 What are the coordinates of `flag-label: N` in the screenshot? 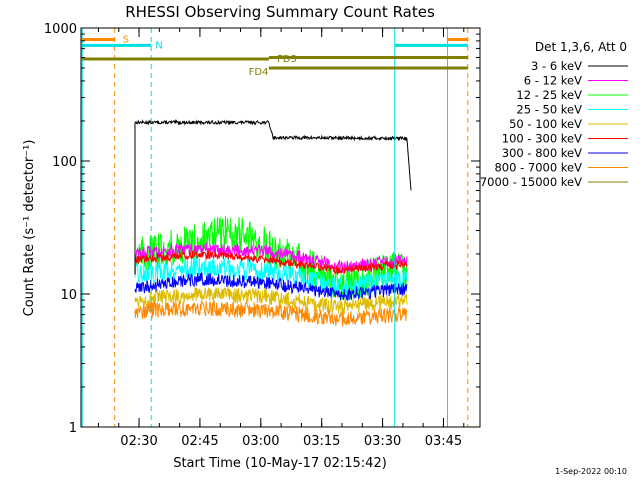 It's located at (158, 45).